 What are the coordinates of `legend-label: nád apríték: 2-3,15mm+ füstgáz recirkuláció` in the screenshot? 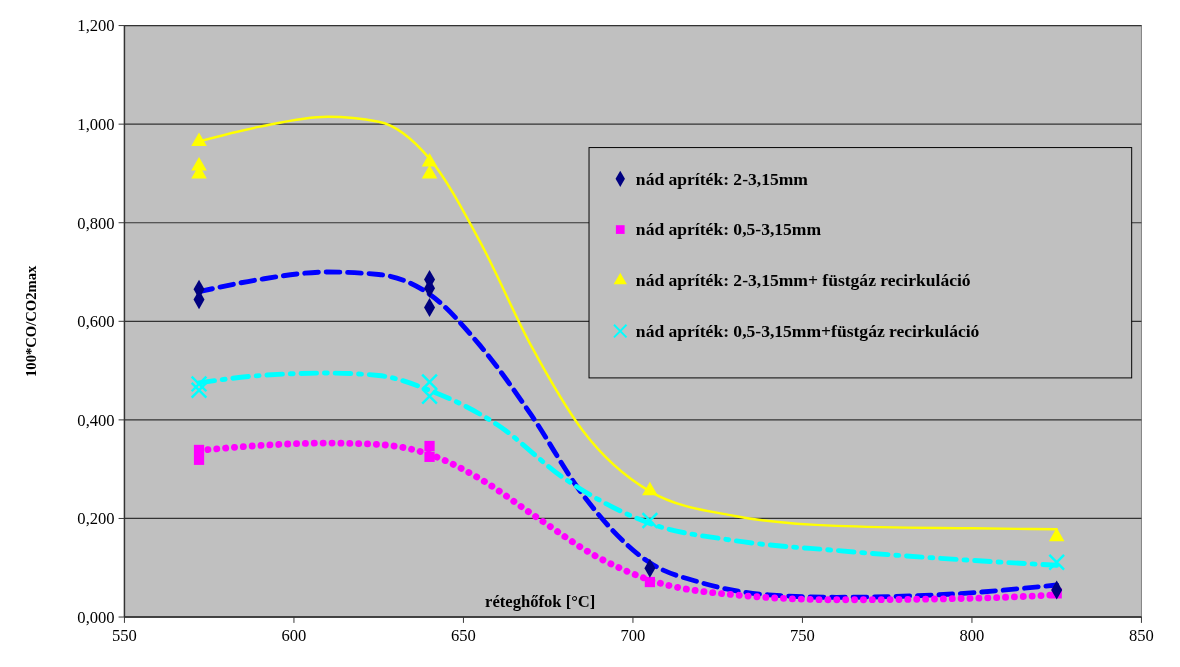 It's located at (803, 280).